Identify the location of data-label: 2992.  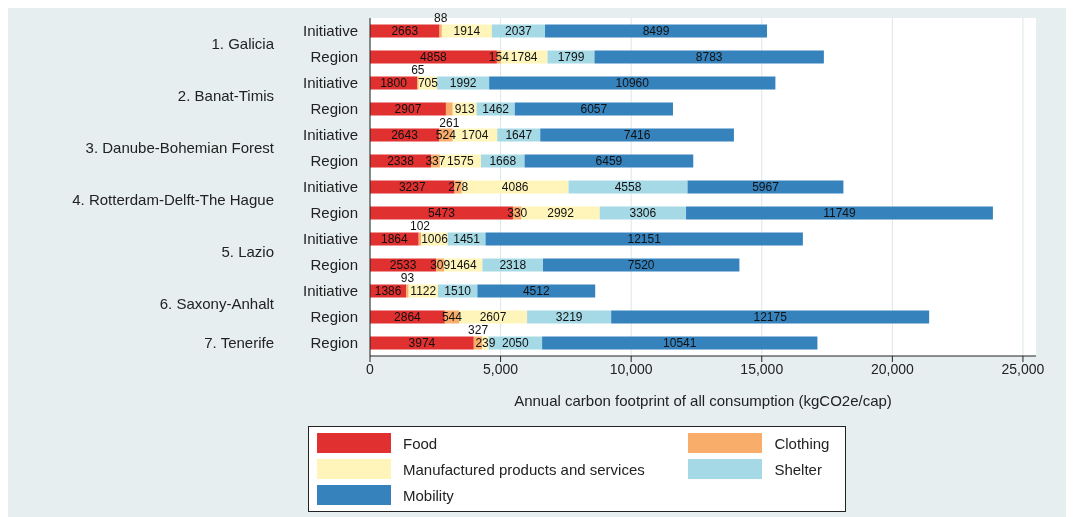
(561, 213).